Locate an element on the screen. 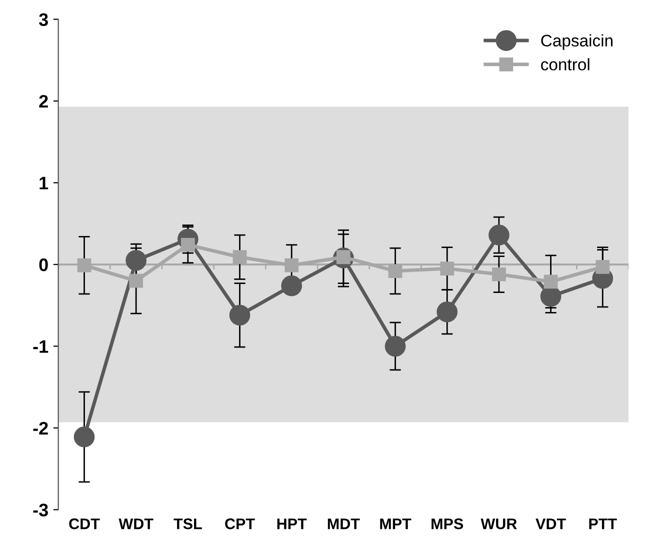 This screenshot has width=648, height=551. x-tick-label: CDT is located at coordinates (84, 524).